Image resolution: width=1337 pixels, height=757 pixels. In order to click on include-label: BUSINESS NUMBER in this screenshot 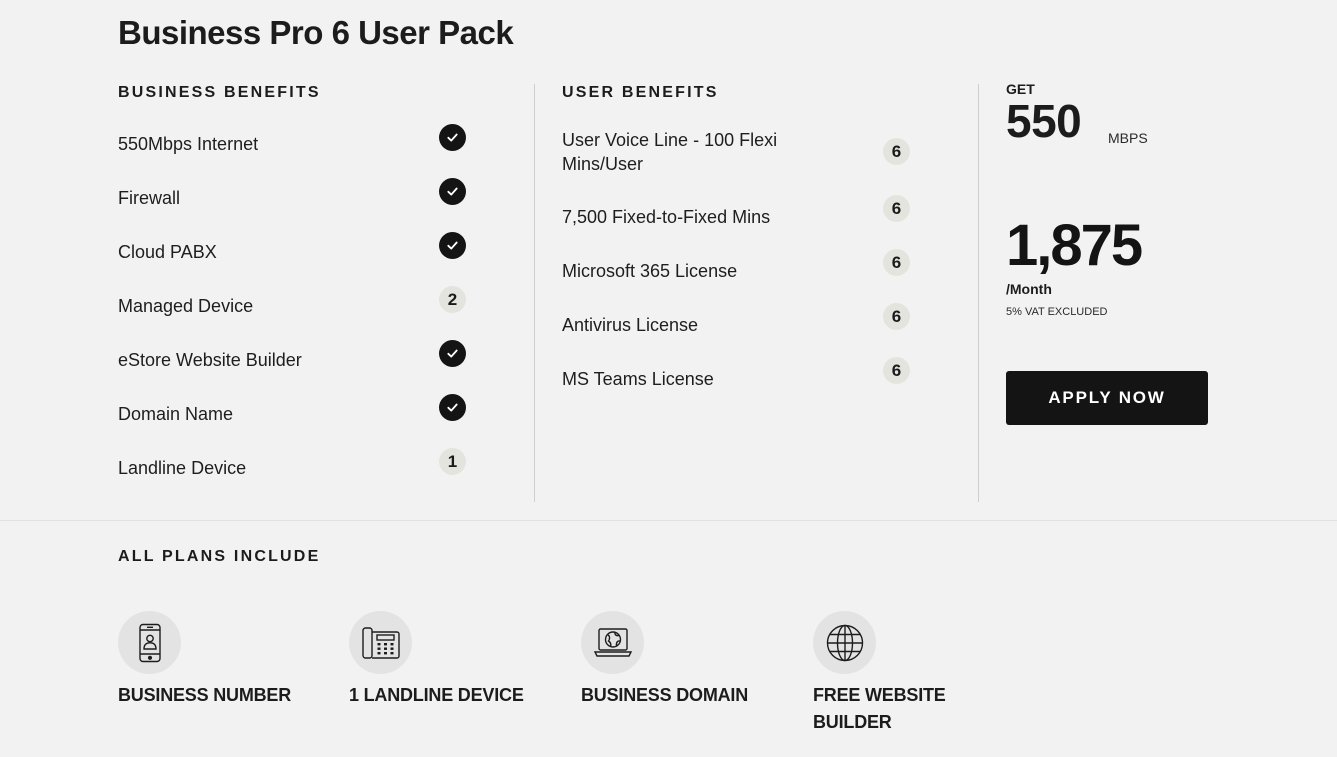, I will do `click(205, 695)`.